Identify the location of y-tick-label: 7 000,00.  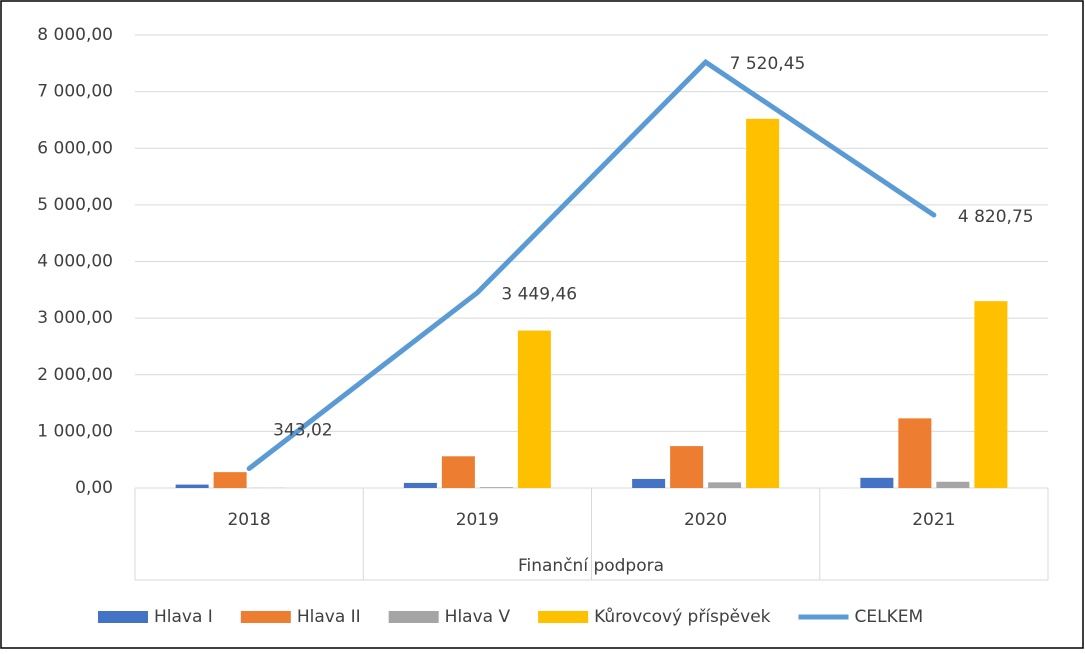
(75, 92).